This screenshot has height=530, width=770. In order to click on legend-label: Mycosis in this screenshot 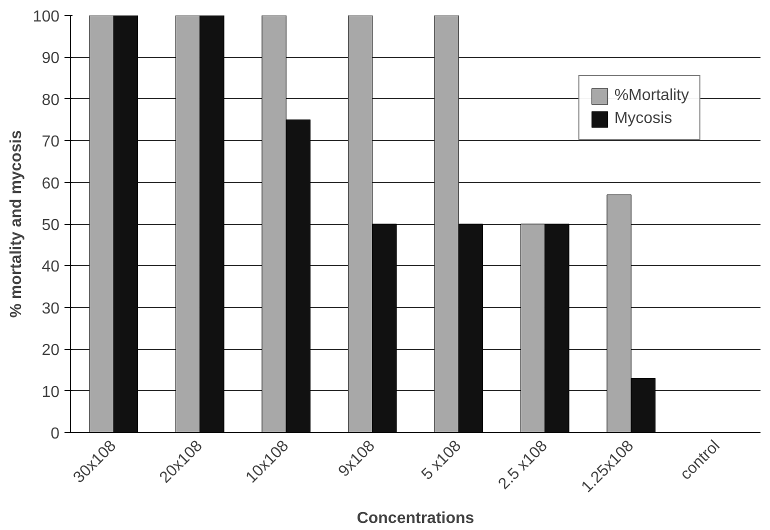, I will do `click(643, 119)`.